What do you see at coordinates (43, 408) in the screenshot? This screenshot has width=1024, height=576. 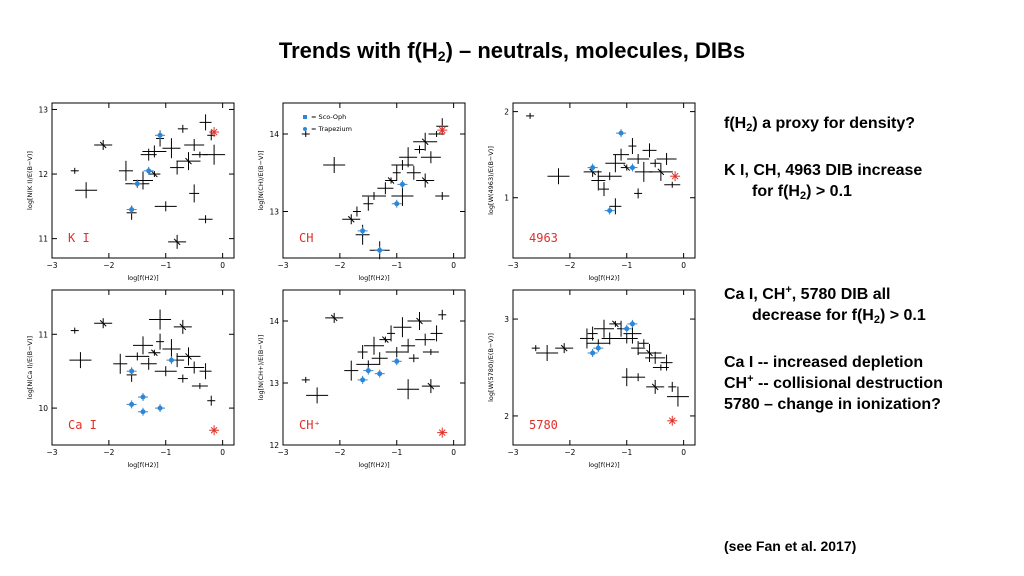 I see `y-tick-label: 10` at bounding box center [43, 408].